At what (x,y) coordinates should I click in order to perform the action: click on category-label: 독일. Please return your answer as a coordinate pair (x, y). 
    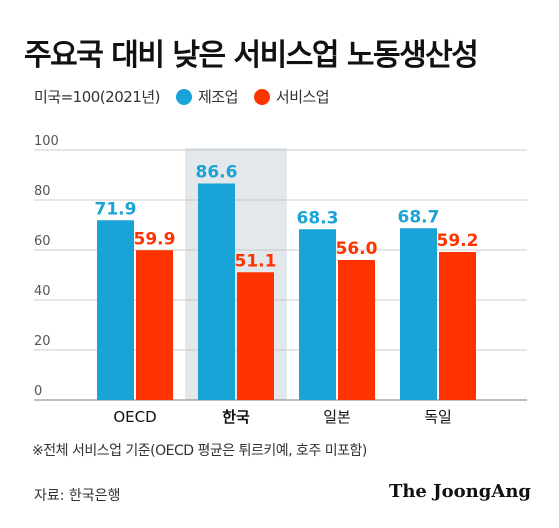
    Looking at the image, I should click on (438, 417).